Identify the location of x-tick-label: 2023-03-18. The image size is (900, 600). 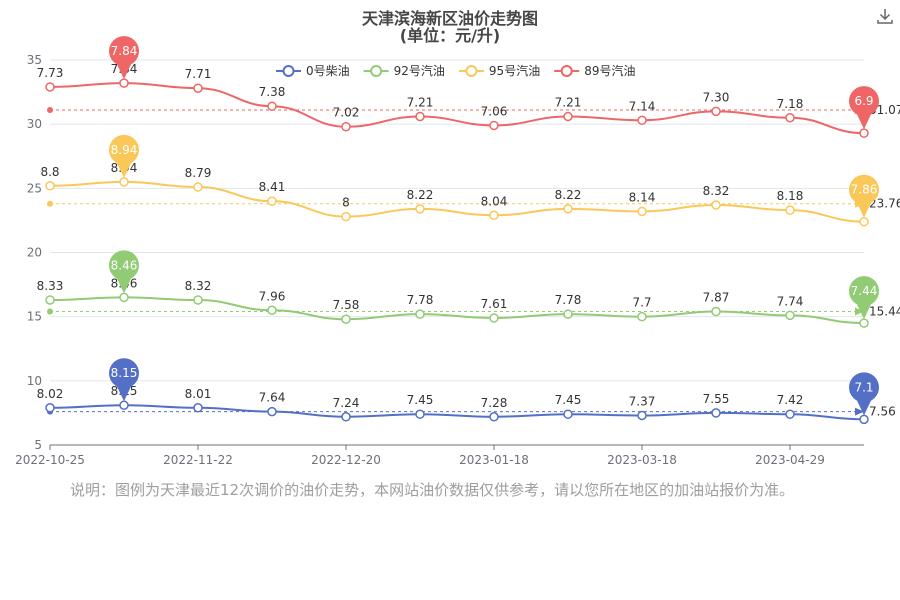
(642, 460).